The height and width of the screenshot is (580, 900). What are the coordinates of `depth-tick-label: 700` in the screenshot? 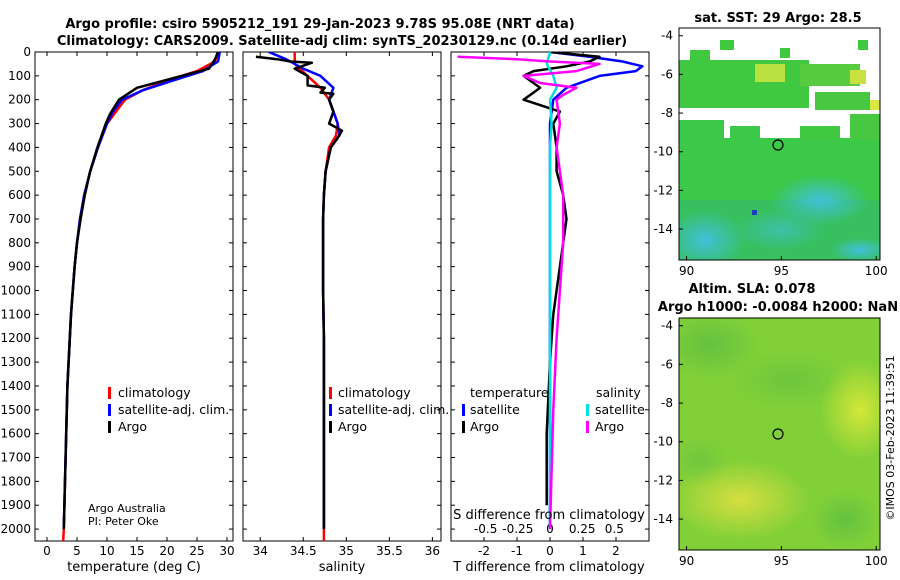 It's located at (19, 219).